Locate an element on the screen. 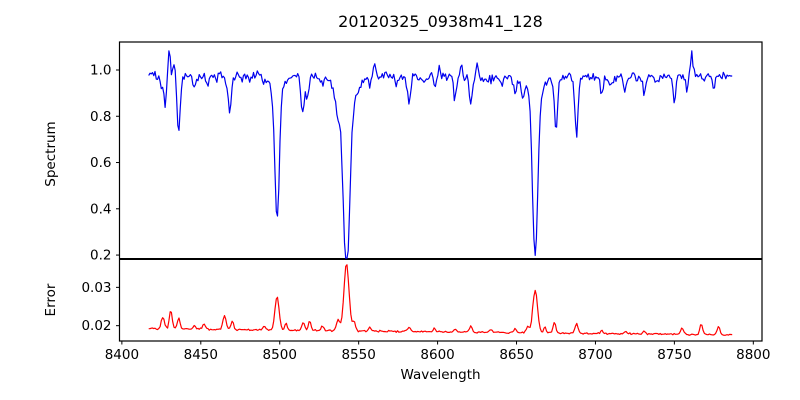 This screenshot has width=800, height=400. x-axis-label: Wavelength is located at coordinates (440, 375).